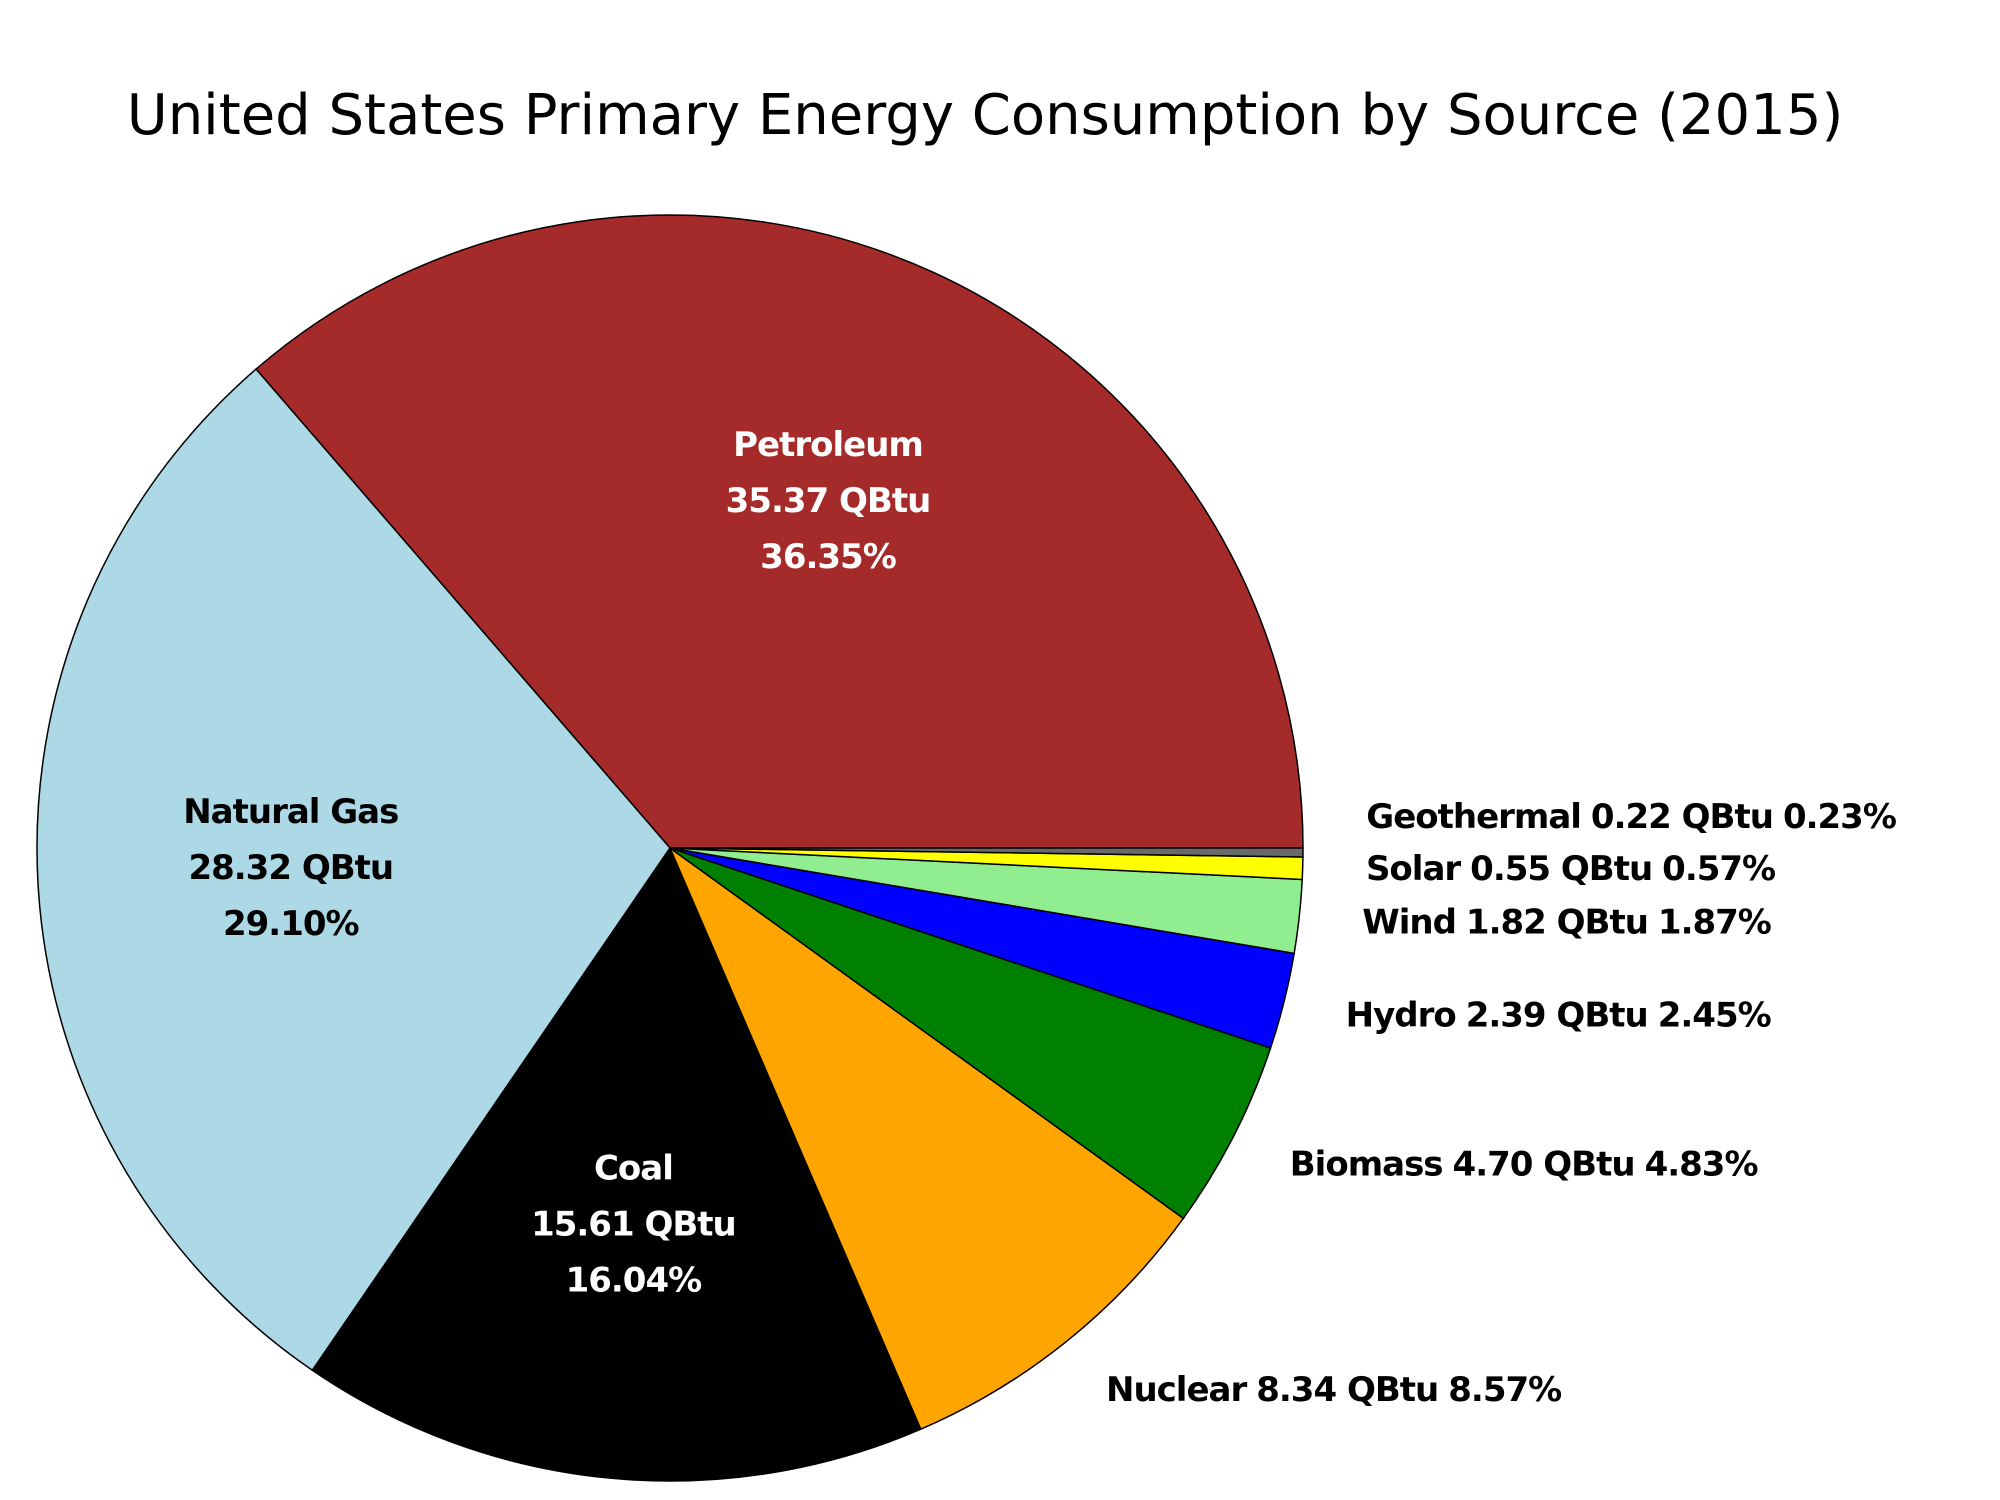 The width and height of the screenshot is (2000, 1500). Describe the element at coordinates (828, 501) in the screenshot. I see `slice-label: 35.37 QBtu` at that location.